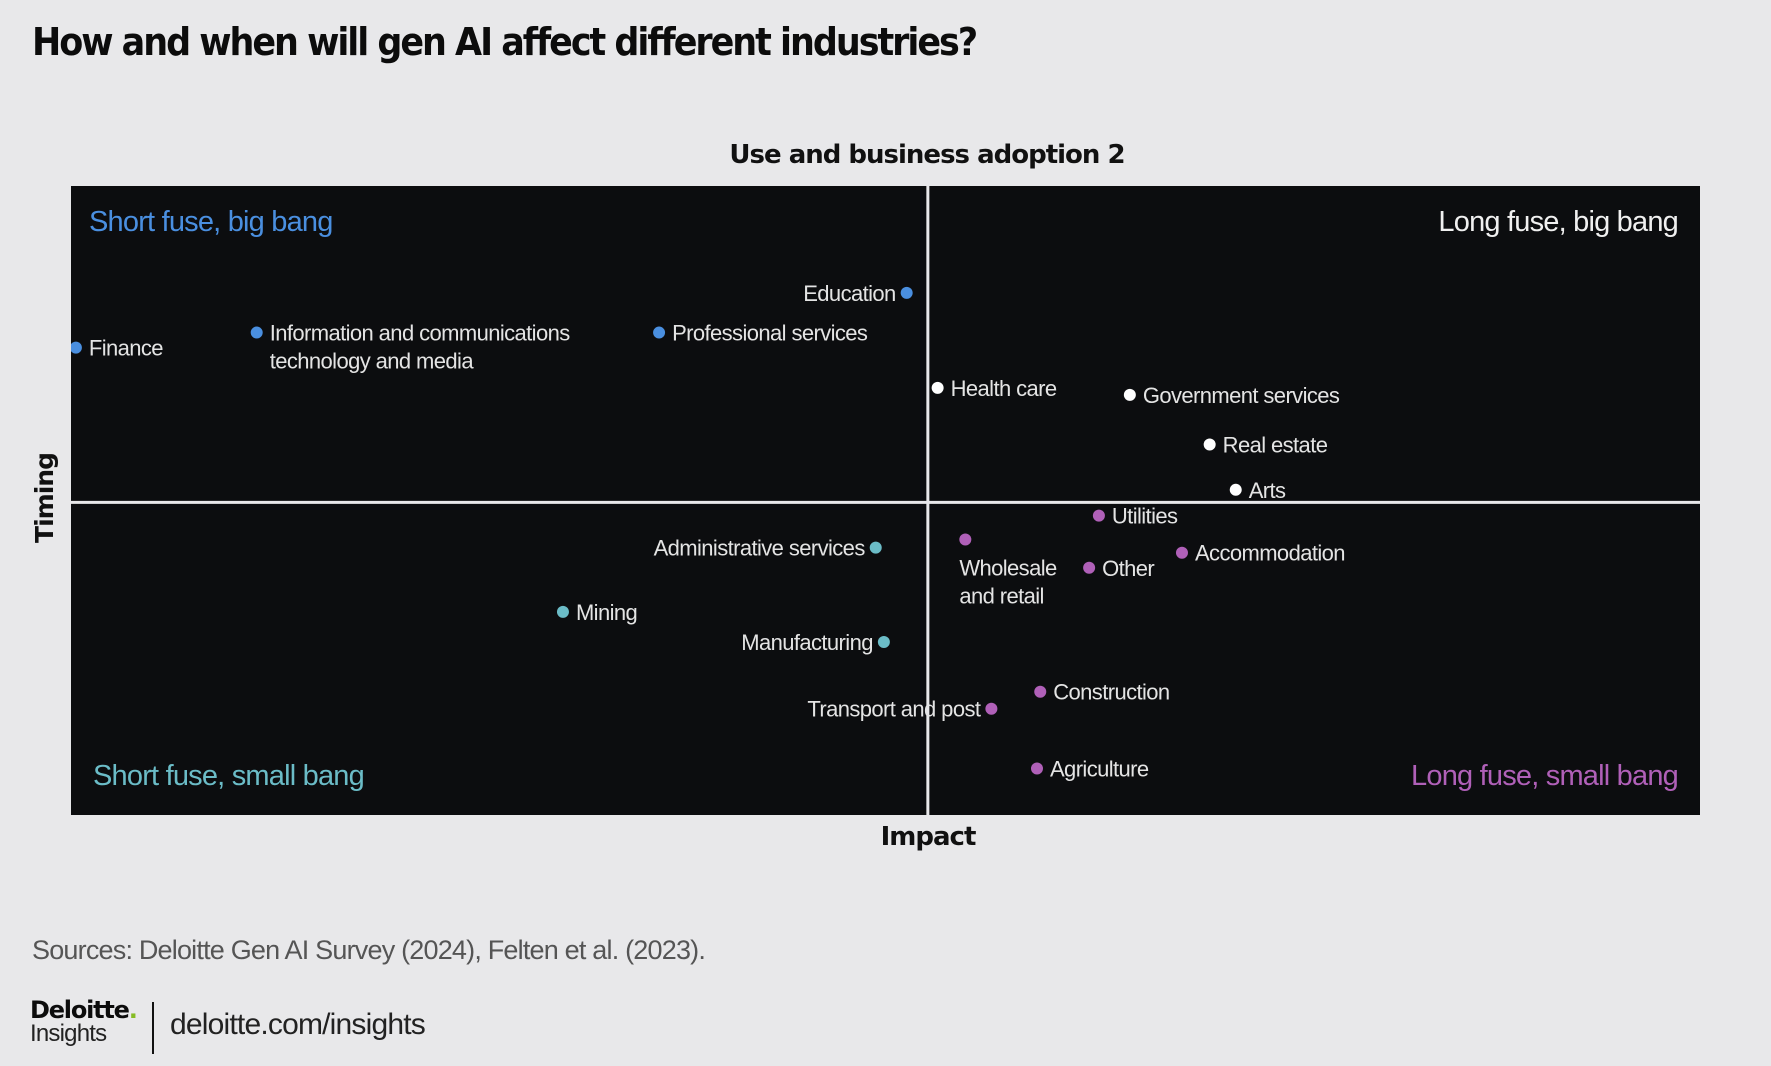  What do you see at coordinates (659, 332) in the screenshot?
I see `data-point-professional-services` at bounding box center [659, 332].